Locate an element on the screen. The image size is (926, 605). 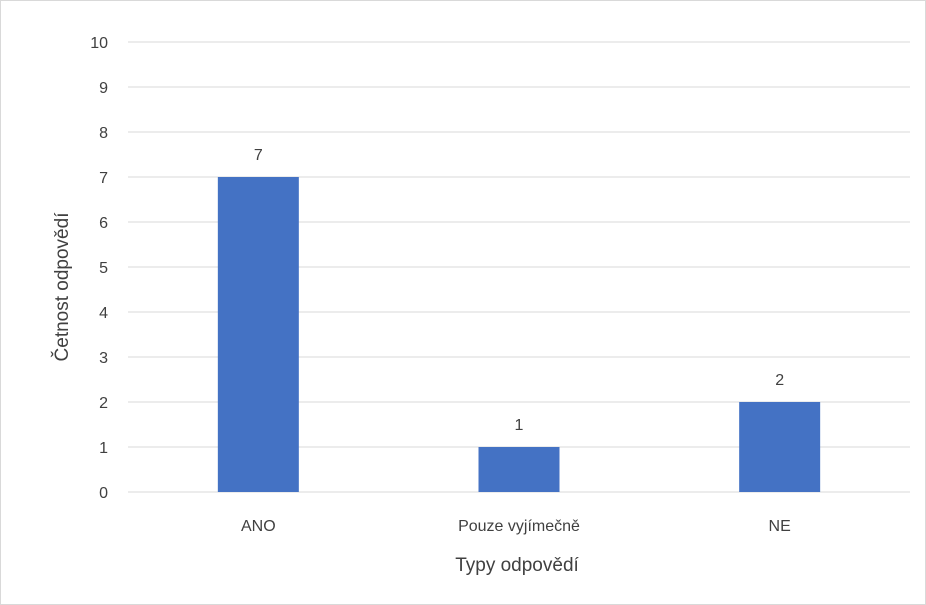
data-label: 2 is located at coordinates (779, 380).